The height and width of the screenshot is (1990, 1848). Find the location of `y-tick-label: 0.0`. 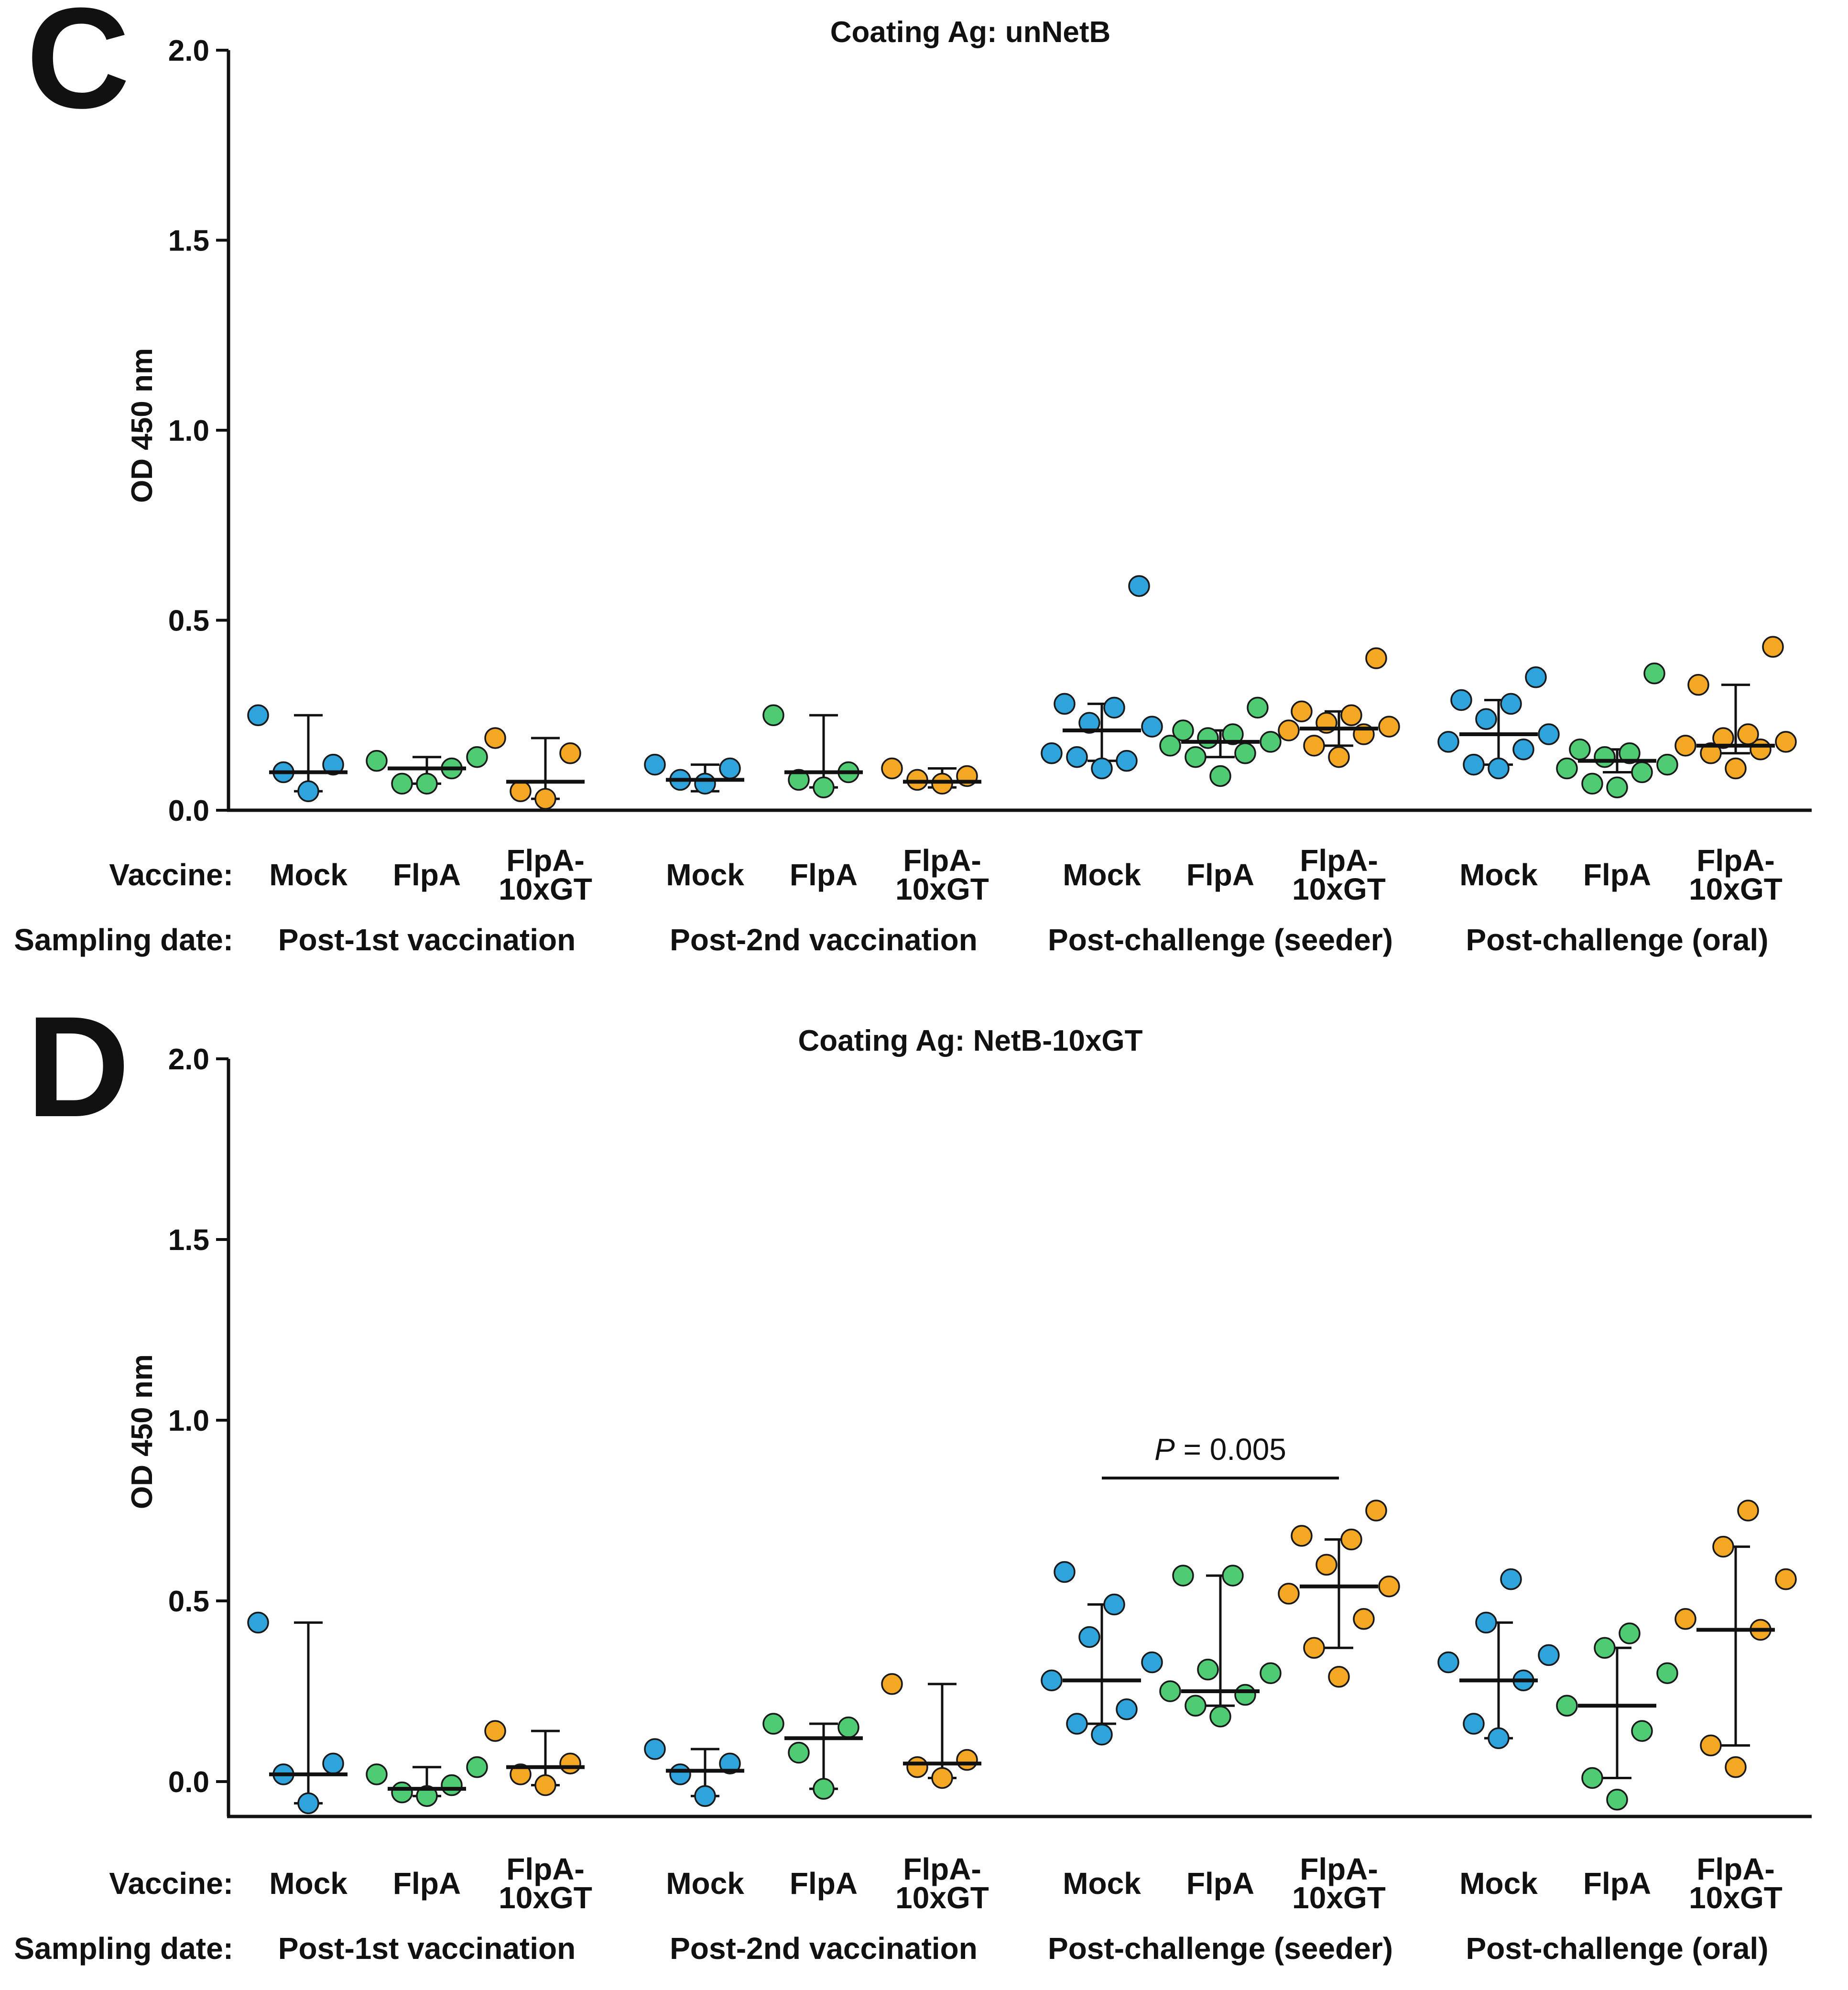

y-tick-label: 0.0 is located at coordinates (188, 810).